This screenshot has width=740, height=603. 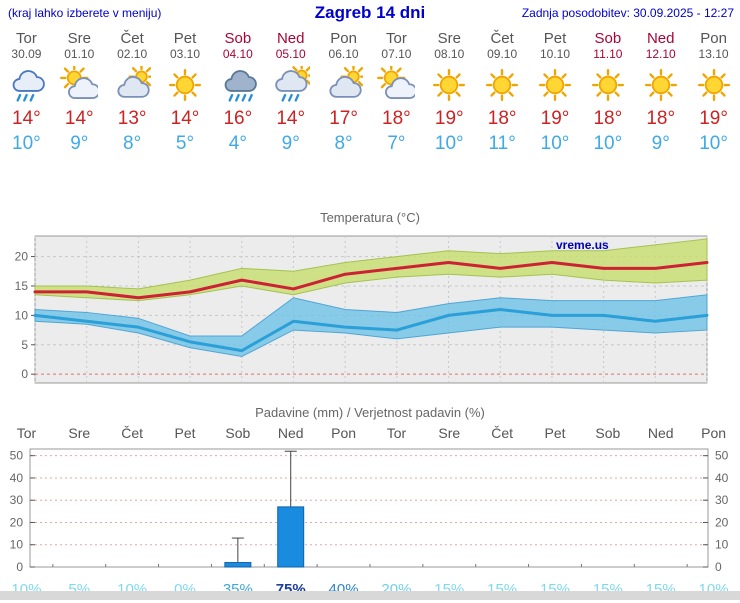 I want to click on day-date: 08.10, so click(x=449, y=54).